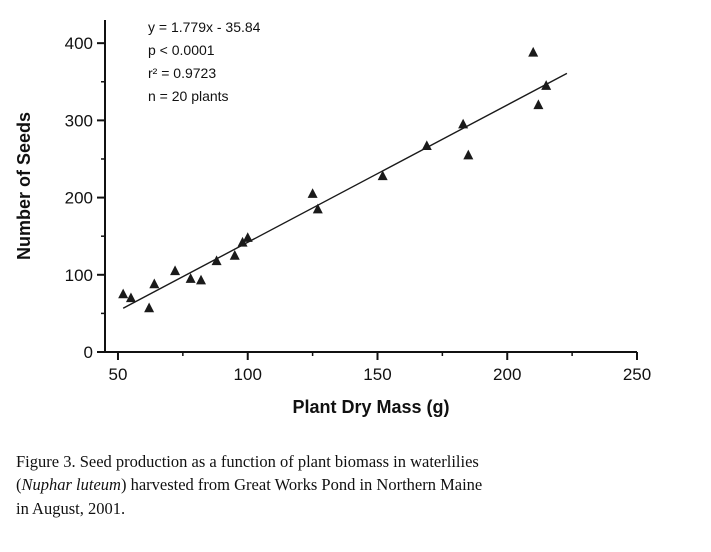 The width and height of the screenshot is (711, 552). Describe the element at coordinates (181, 50) in the screenshot. I see `stats-annotation-line: p < 0.0001` at that location.